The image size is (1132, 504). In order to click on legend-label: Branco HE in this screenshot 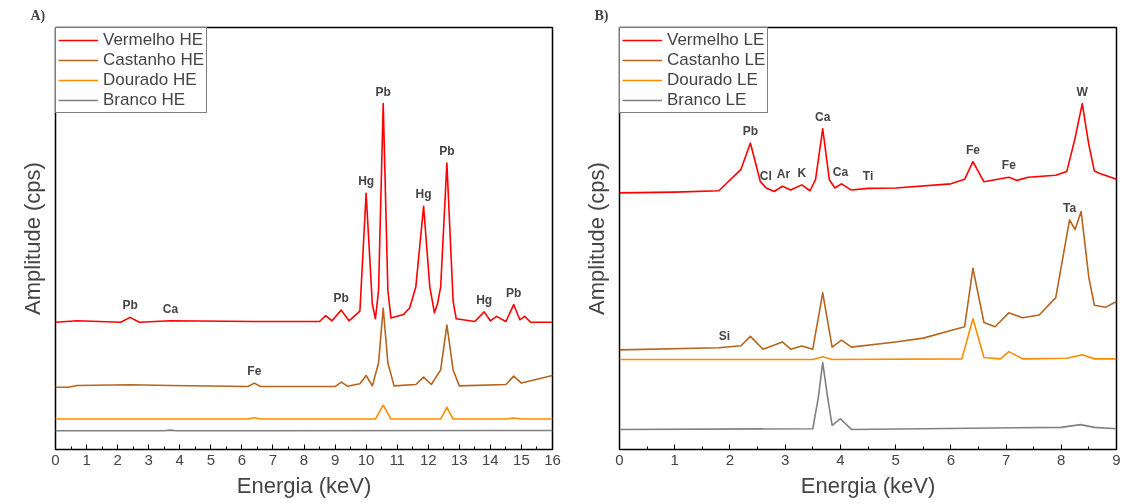, I will do `click(144, 100)`.